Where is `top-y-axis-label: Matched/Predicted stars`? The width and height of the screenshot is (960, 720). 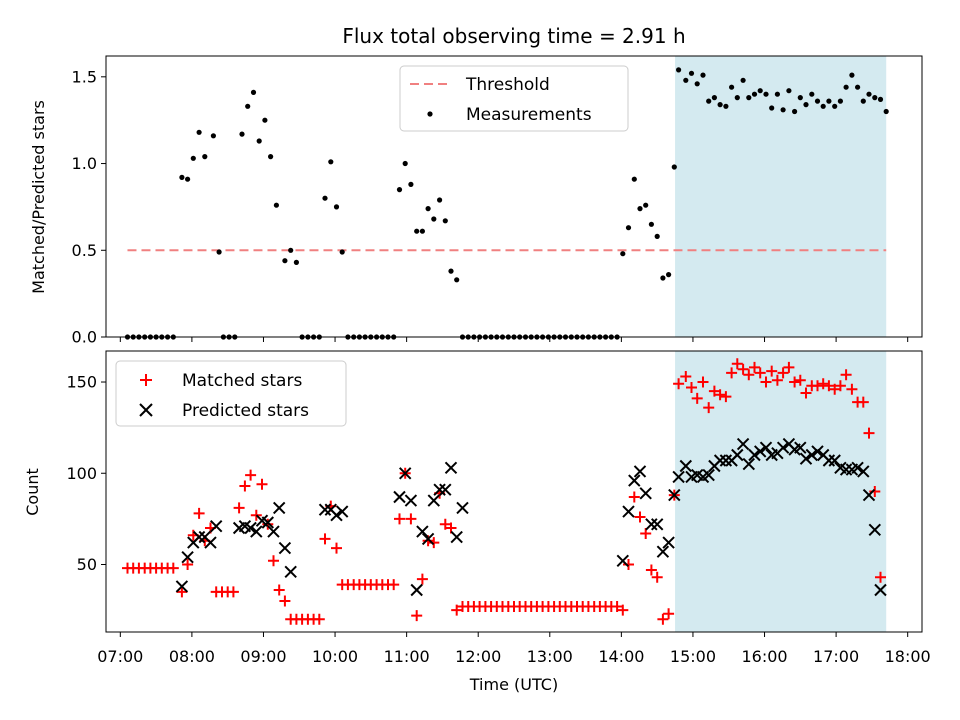 top-y-axis-label: Matched/Predicted stars is located at coordinates (38, 197).